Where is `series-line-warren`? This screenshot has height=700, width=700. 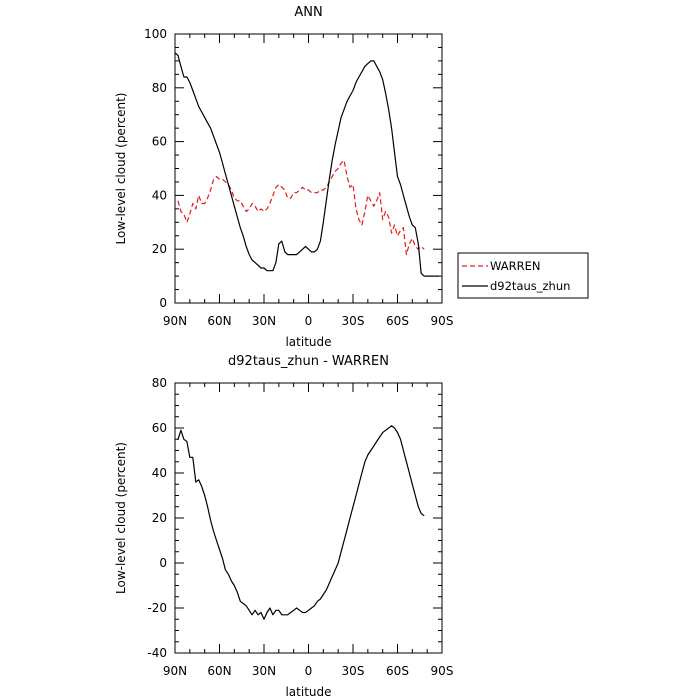
series-line-warren is located at coordinates (301, 207).